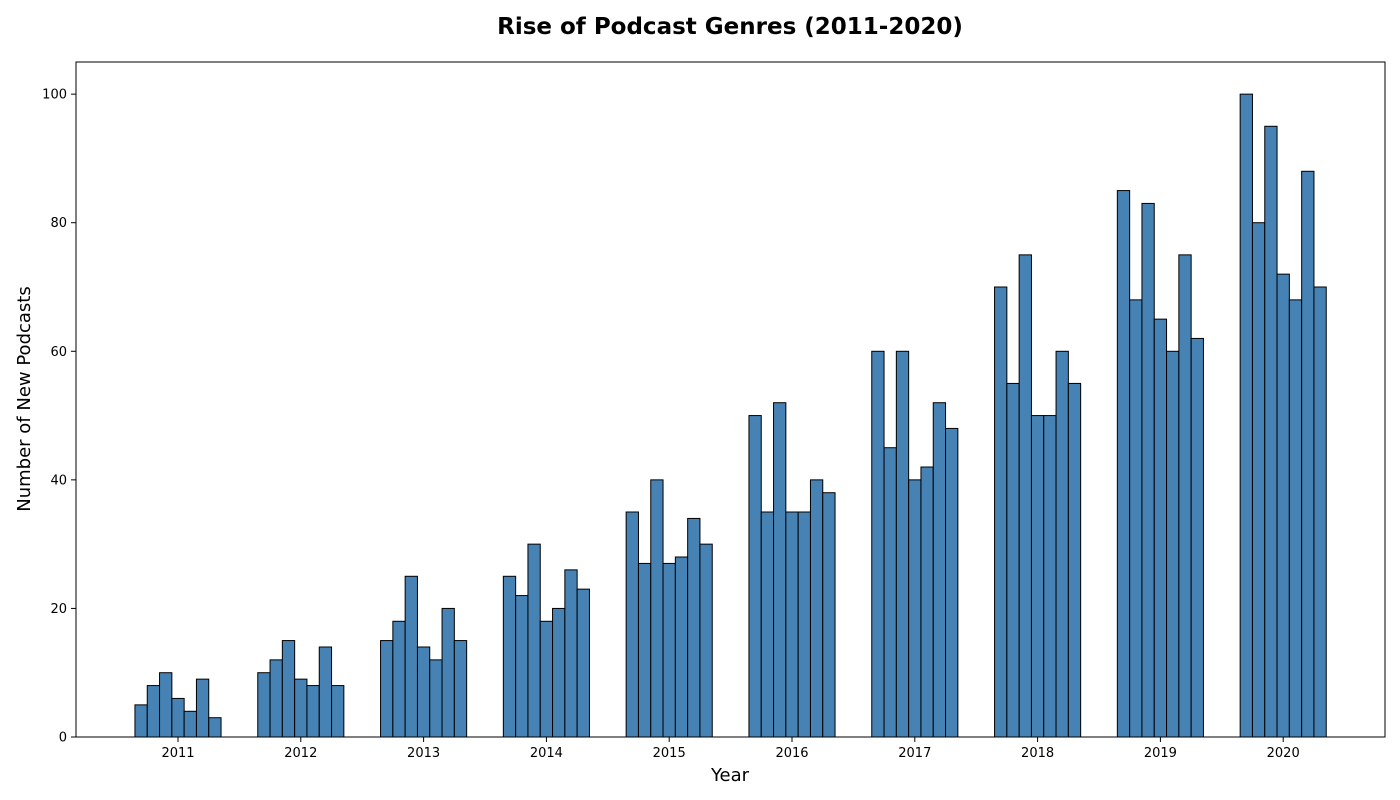 This screenshot has width=1400, height=800. What do you see at coordinates (1037, 753) in the screenshot?
I see `x-tick-label-2018: 2018` at bounding box center [1037, 753].